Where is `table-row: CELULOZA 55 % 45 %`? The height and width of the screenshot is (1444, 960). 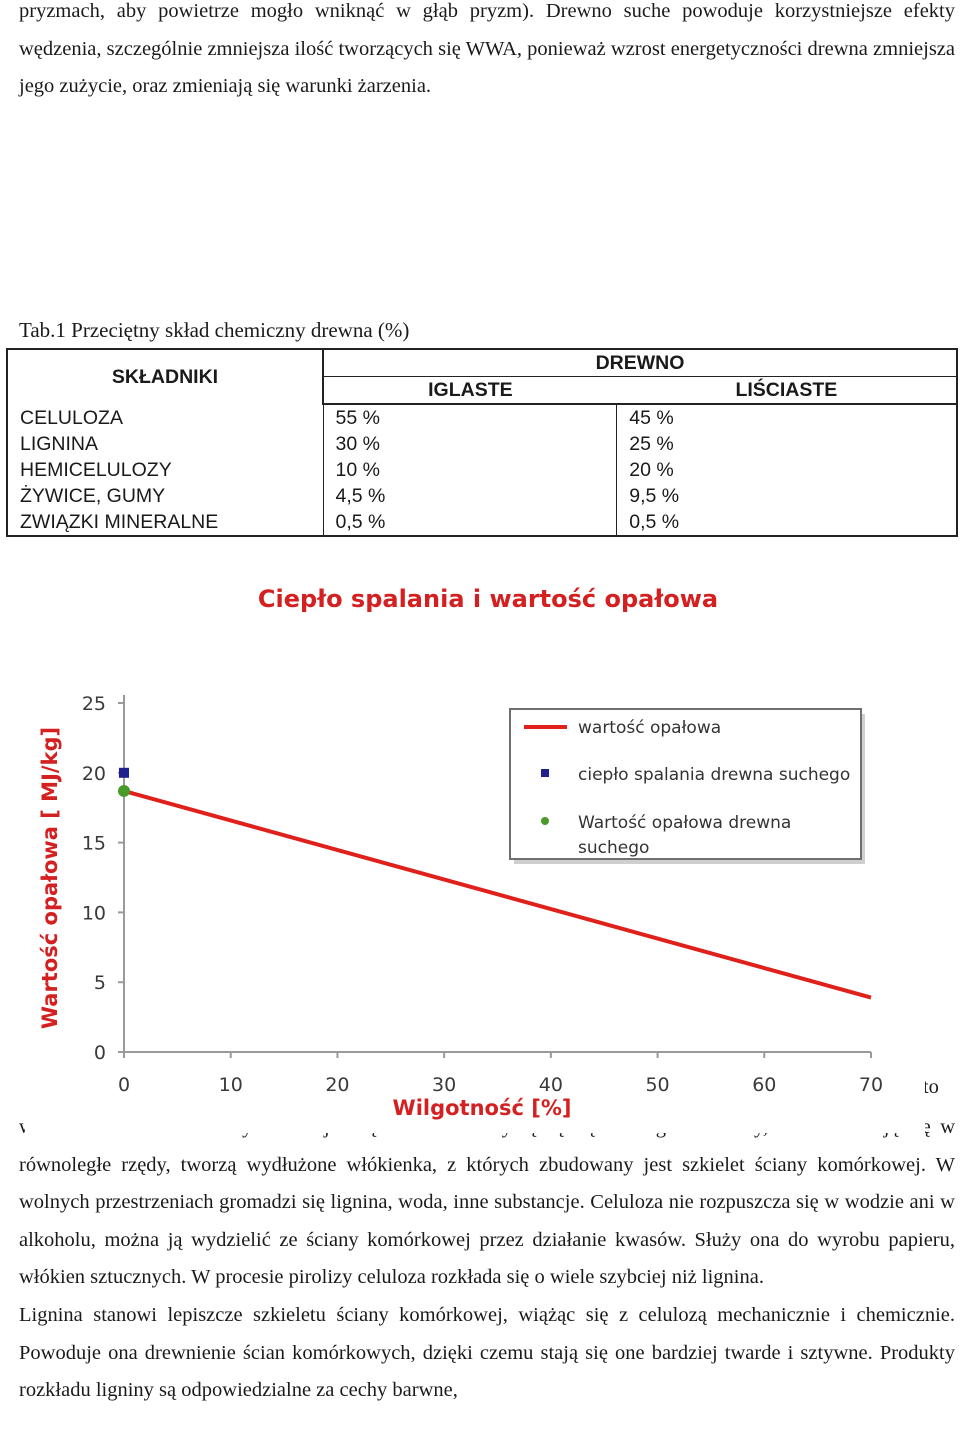 table-row: CELULOZA 55 % 45 % is located at coordinates (482, 417).